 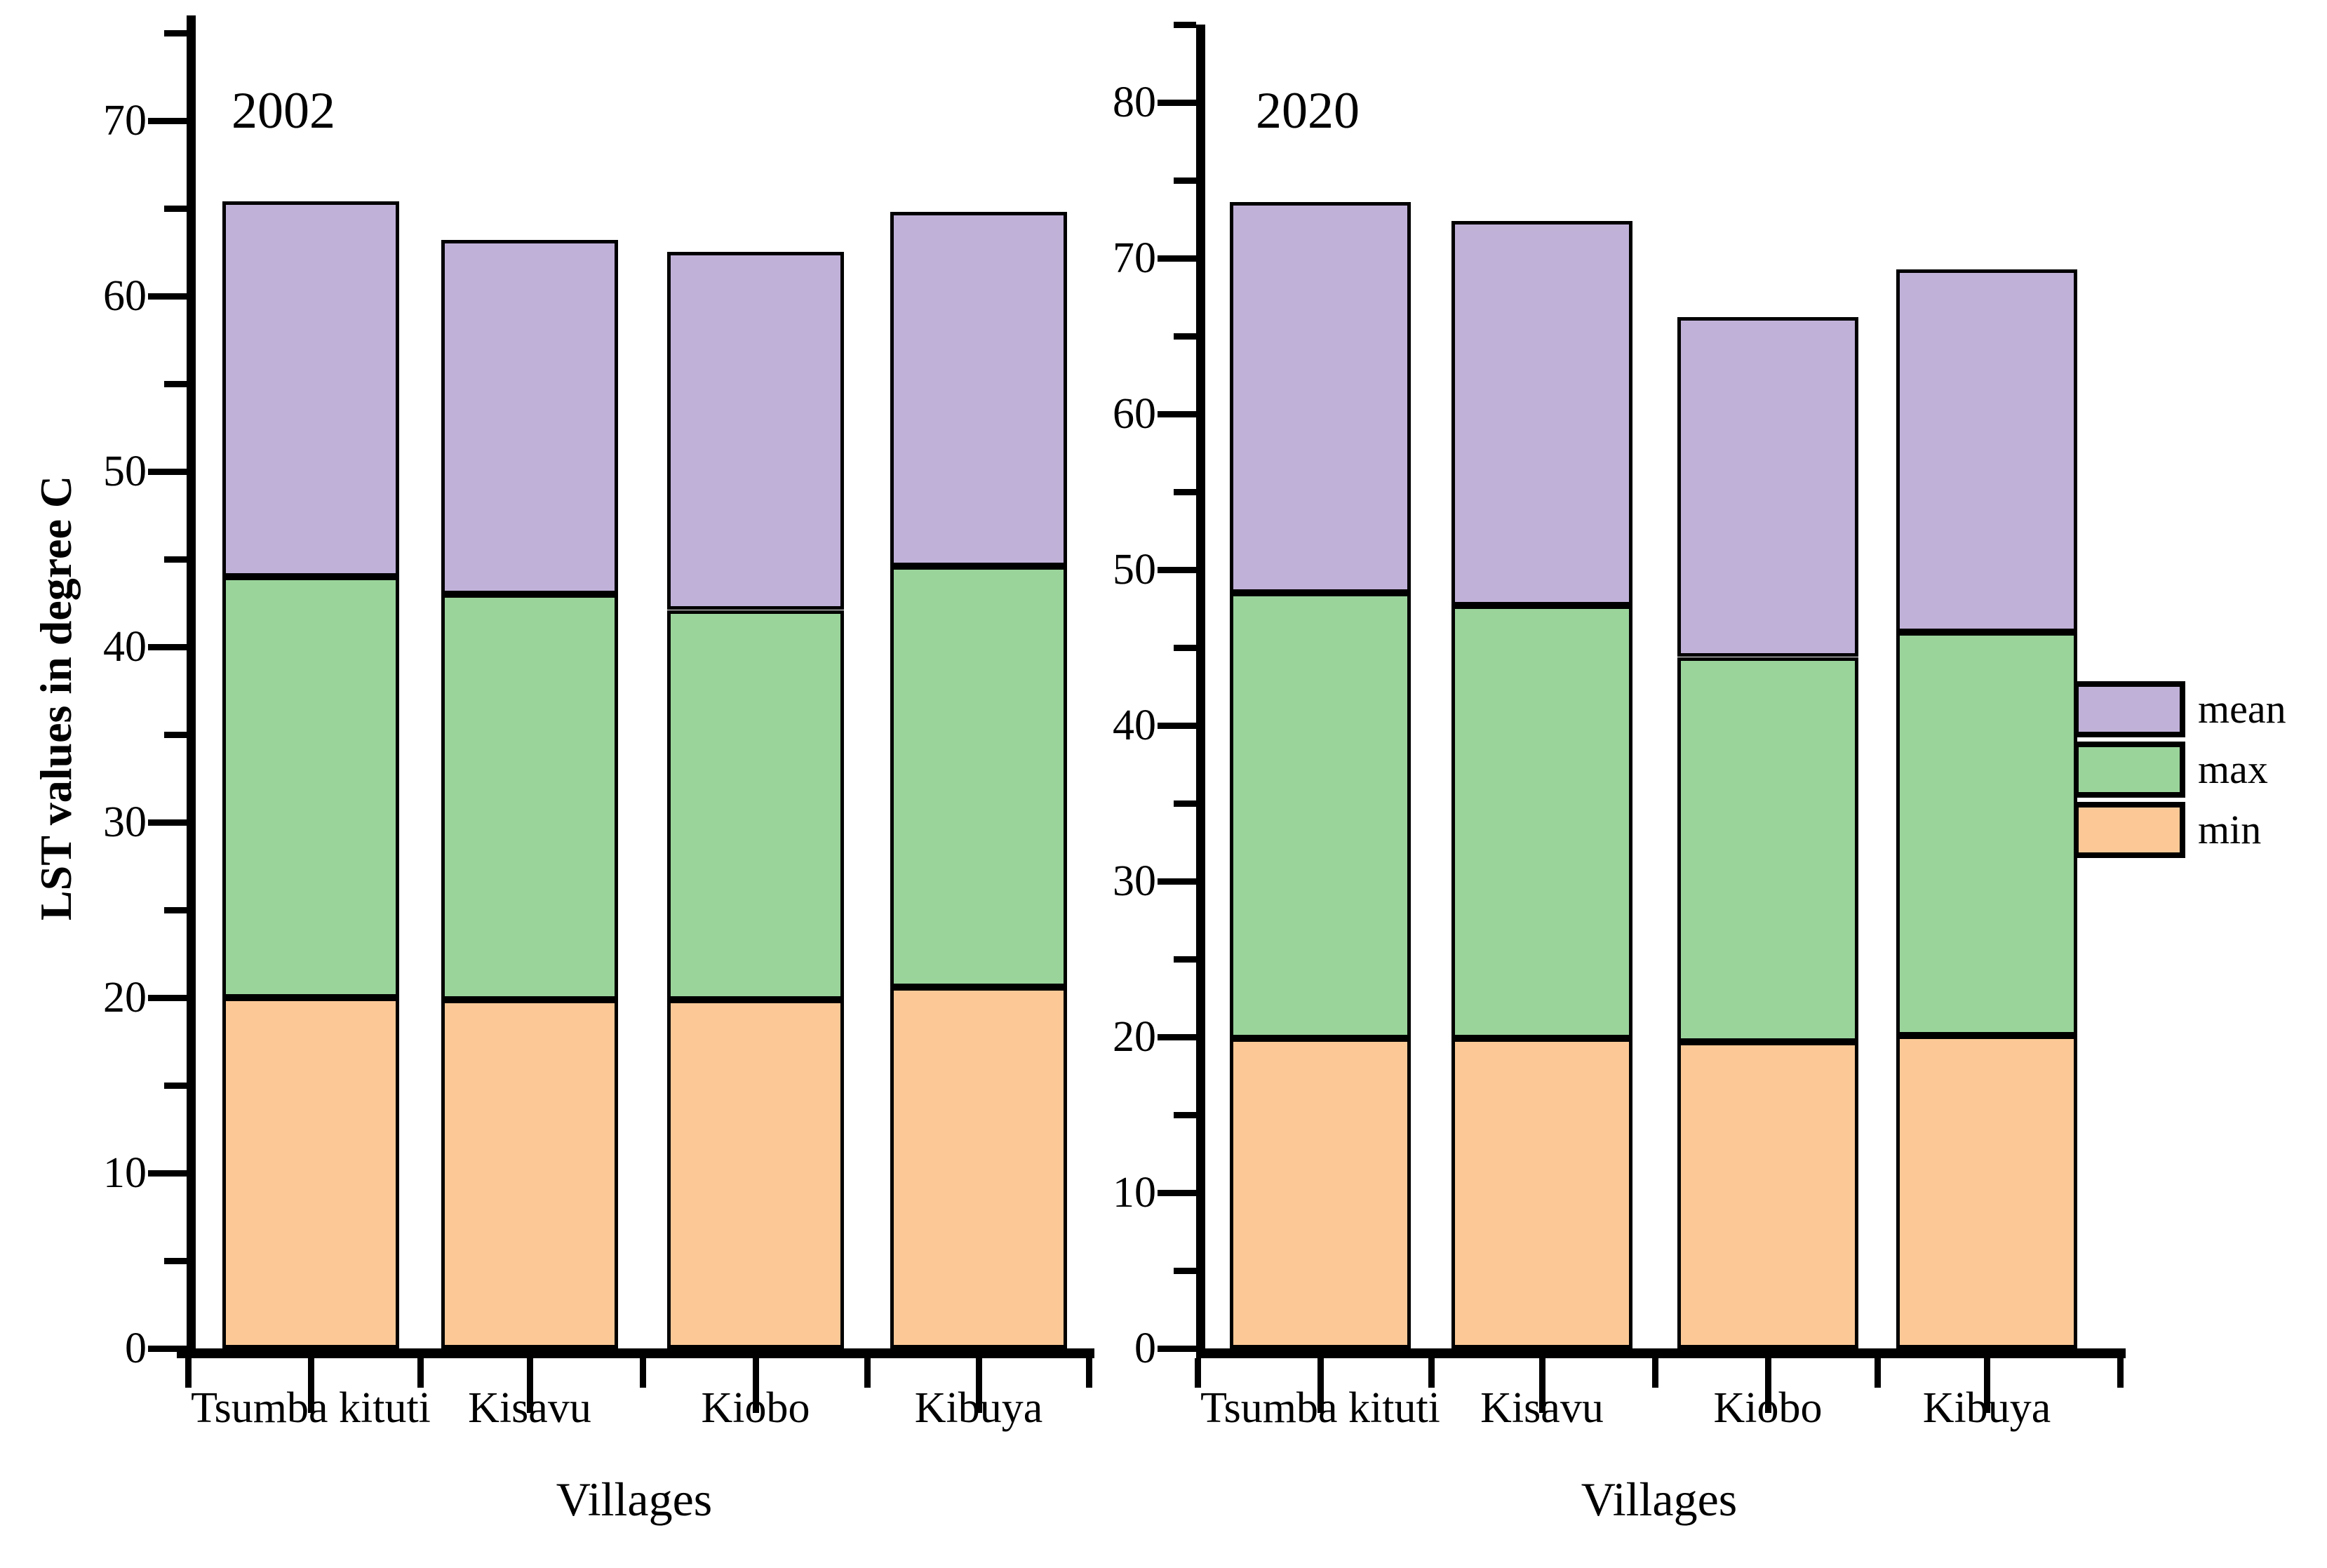 I want to click on y-tick-label: 40, so click(x=1134, y=726).